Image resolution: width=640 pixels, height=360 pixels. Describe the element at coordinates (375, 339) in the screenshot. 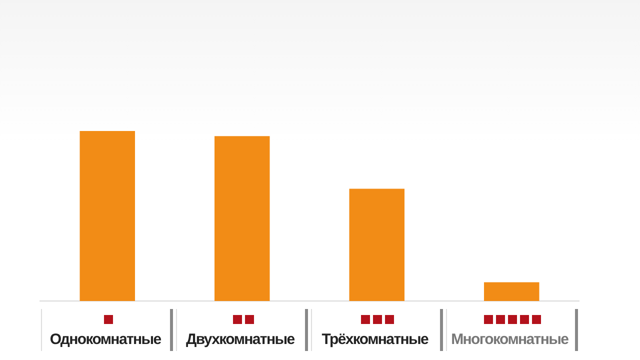

I see `x-tick-label: Трёхкомнатные` at that location.